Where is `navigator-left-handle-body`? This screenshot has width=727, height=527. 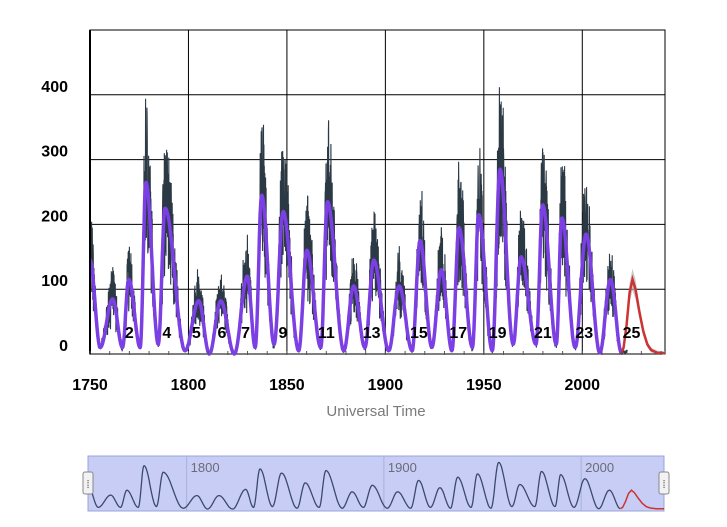
navigator-left-handle-body is located at coordinates (88, 483).